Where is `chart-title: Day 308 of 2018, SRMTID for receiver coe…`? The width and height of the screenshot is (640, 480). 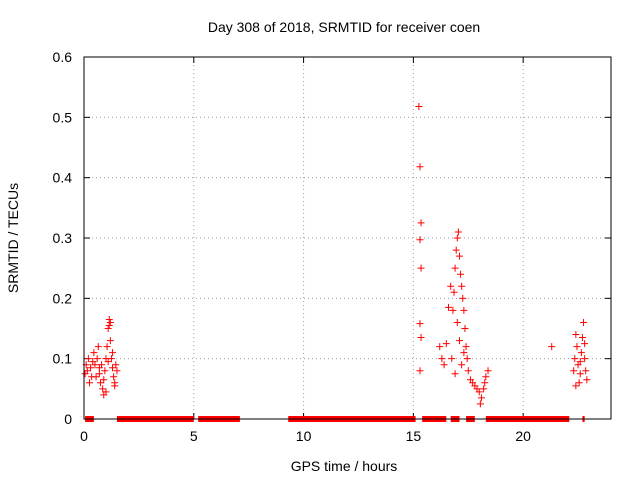 chart-title: Day 308 of 2018, SRMTID for receiver coe… is located at coordinates (344, 27).